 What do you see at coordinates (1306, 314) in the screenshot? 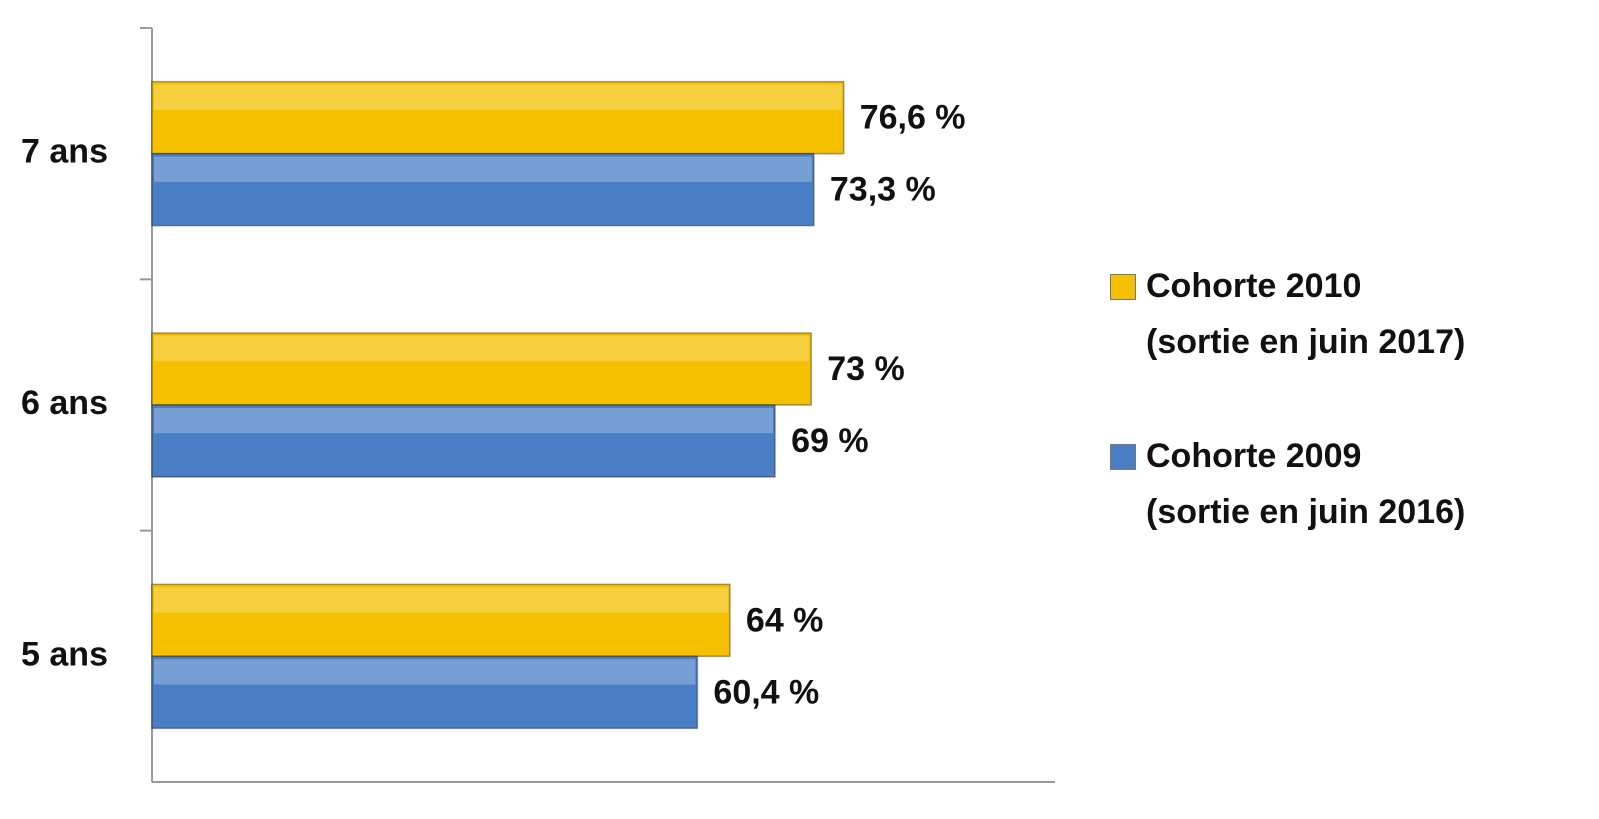
I see `legend-label: Cohorte 2010 (sortie en juin 2017)` at bounding box center [1306, 314].